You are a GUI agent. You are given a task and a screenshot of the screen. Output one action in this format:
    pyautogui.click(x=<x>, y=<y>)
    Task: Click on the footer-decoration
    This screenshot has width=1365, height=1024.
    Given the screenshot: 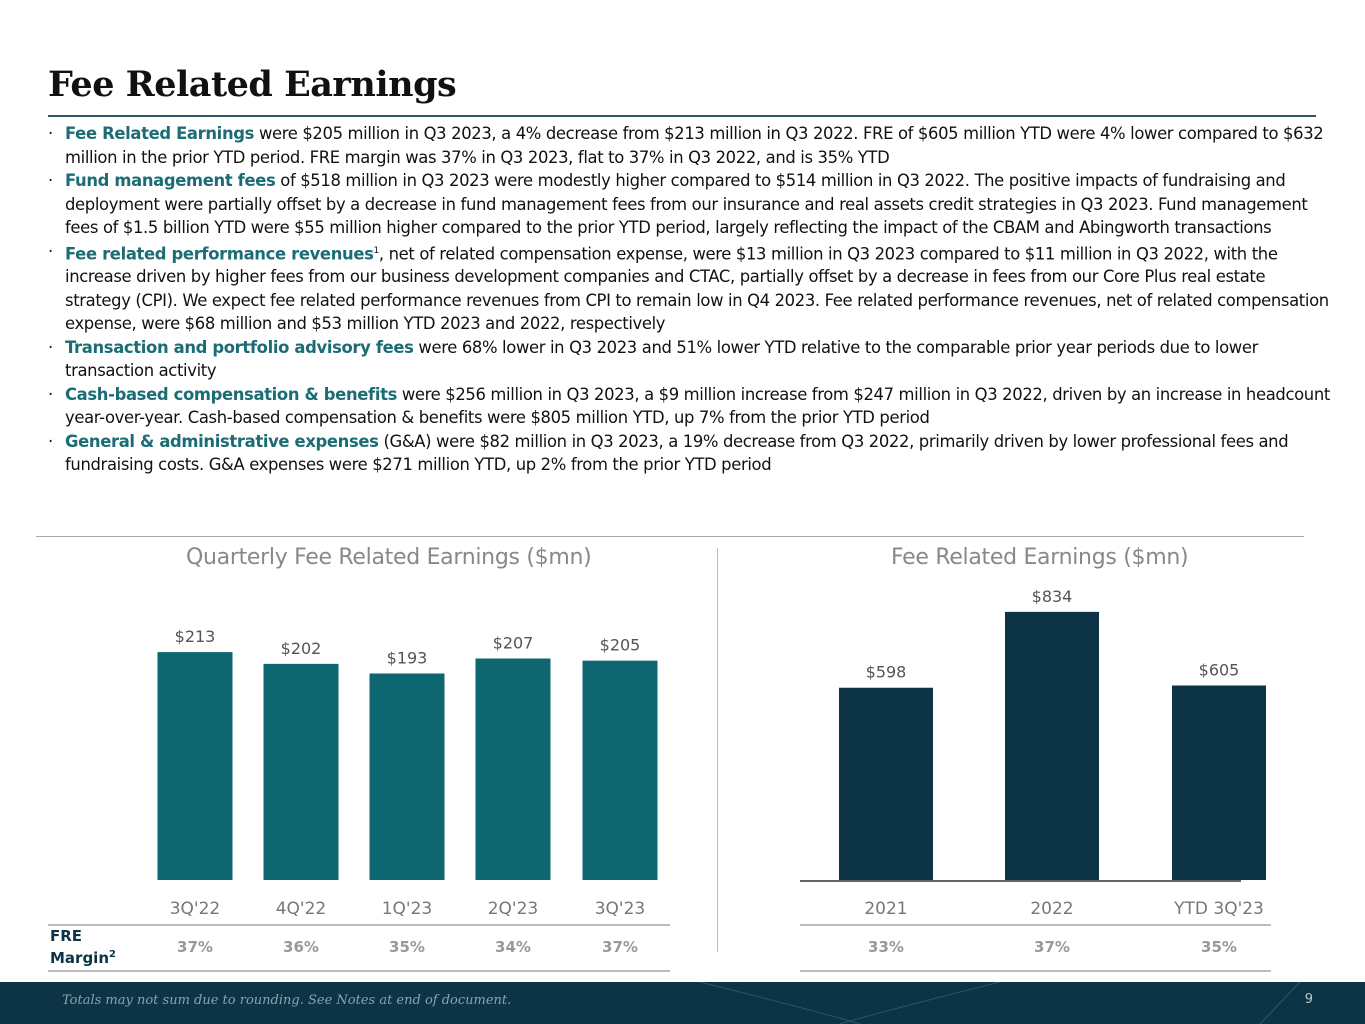 What is the action you would take?
    pyautogui.click(x=1000, y=1003)
    